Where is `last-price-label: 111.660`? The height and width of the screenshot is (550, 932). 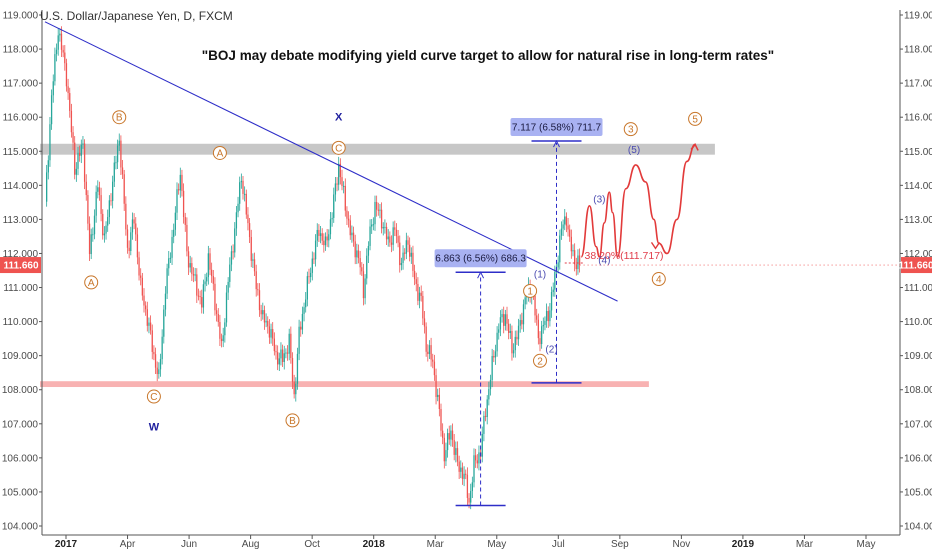 last-price-label: 111.660 is located at coordinates (915, 266).